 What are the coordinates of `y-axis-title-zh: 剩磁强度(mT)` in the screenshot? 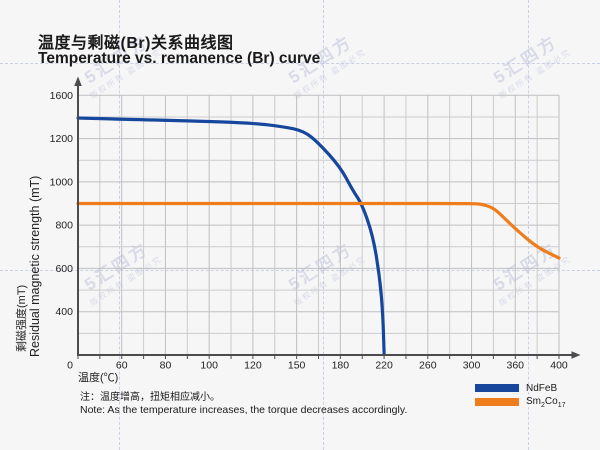 It's located at (22, 318).